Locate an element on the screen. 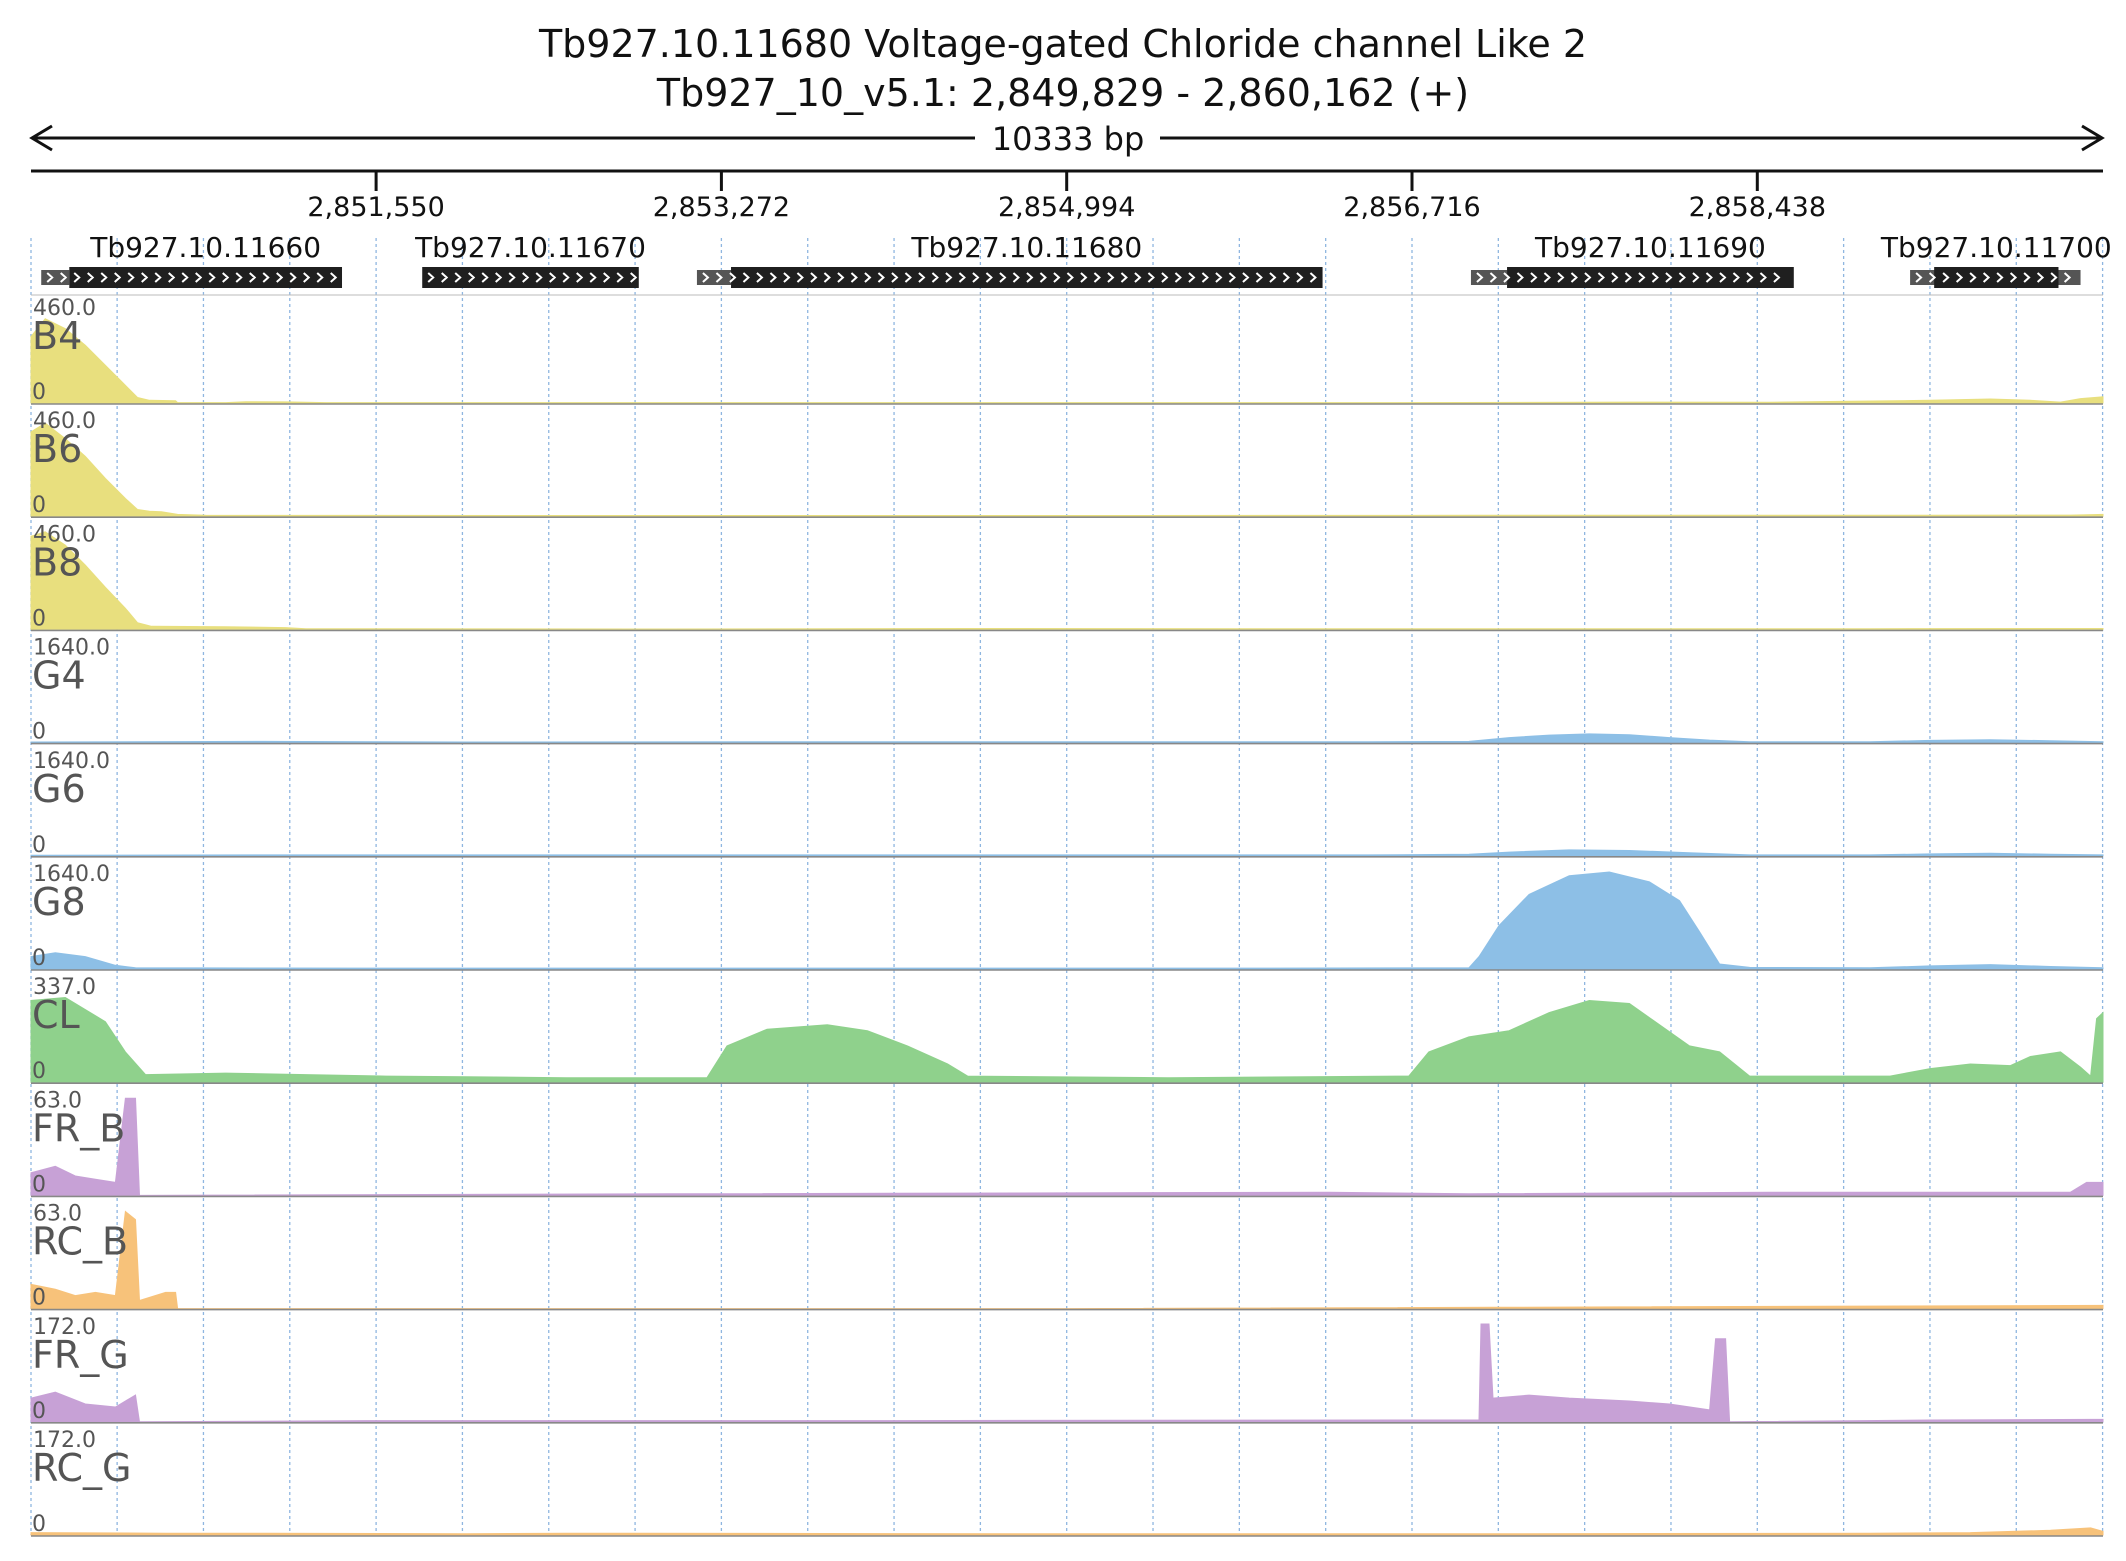 The height and width of the screenshot is (1561, 2126). x-tick-label: 2,853,272 is located at coordinates (721, 207).